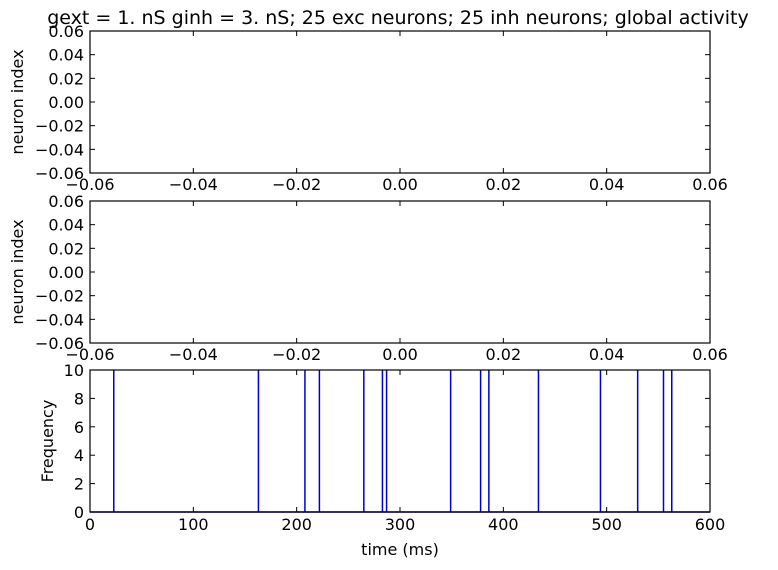 The height and width of the screenshot is (570, 778). What do you see at coordinates (400, 524) in the screenshot?
I see `x-tick-label: 300` at bounding box center [400, 524].